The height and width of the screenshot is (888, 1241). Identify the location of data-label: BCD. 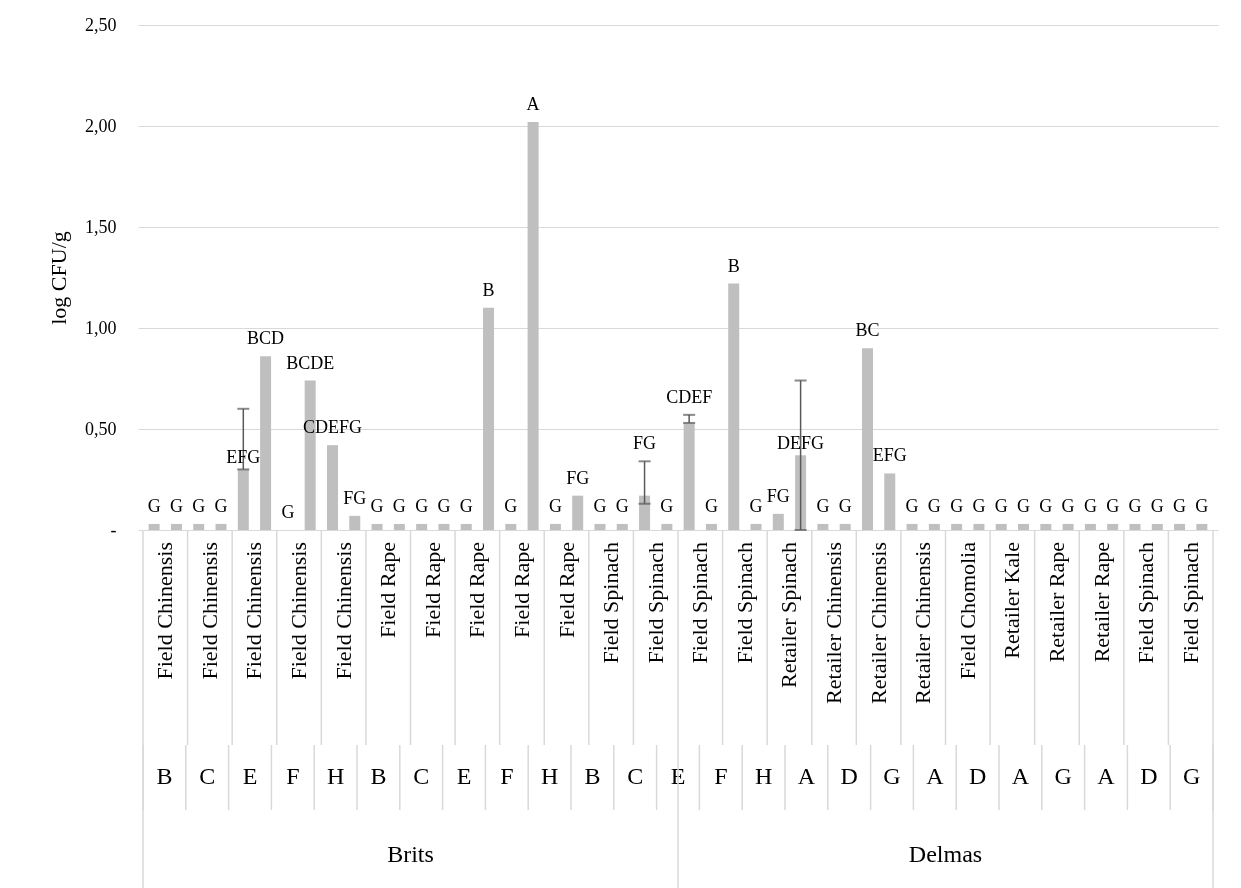
(266, 338).